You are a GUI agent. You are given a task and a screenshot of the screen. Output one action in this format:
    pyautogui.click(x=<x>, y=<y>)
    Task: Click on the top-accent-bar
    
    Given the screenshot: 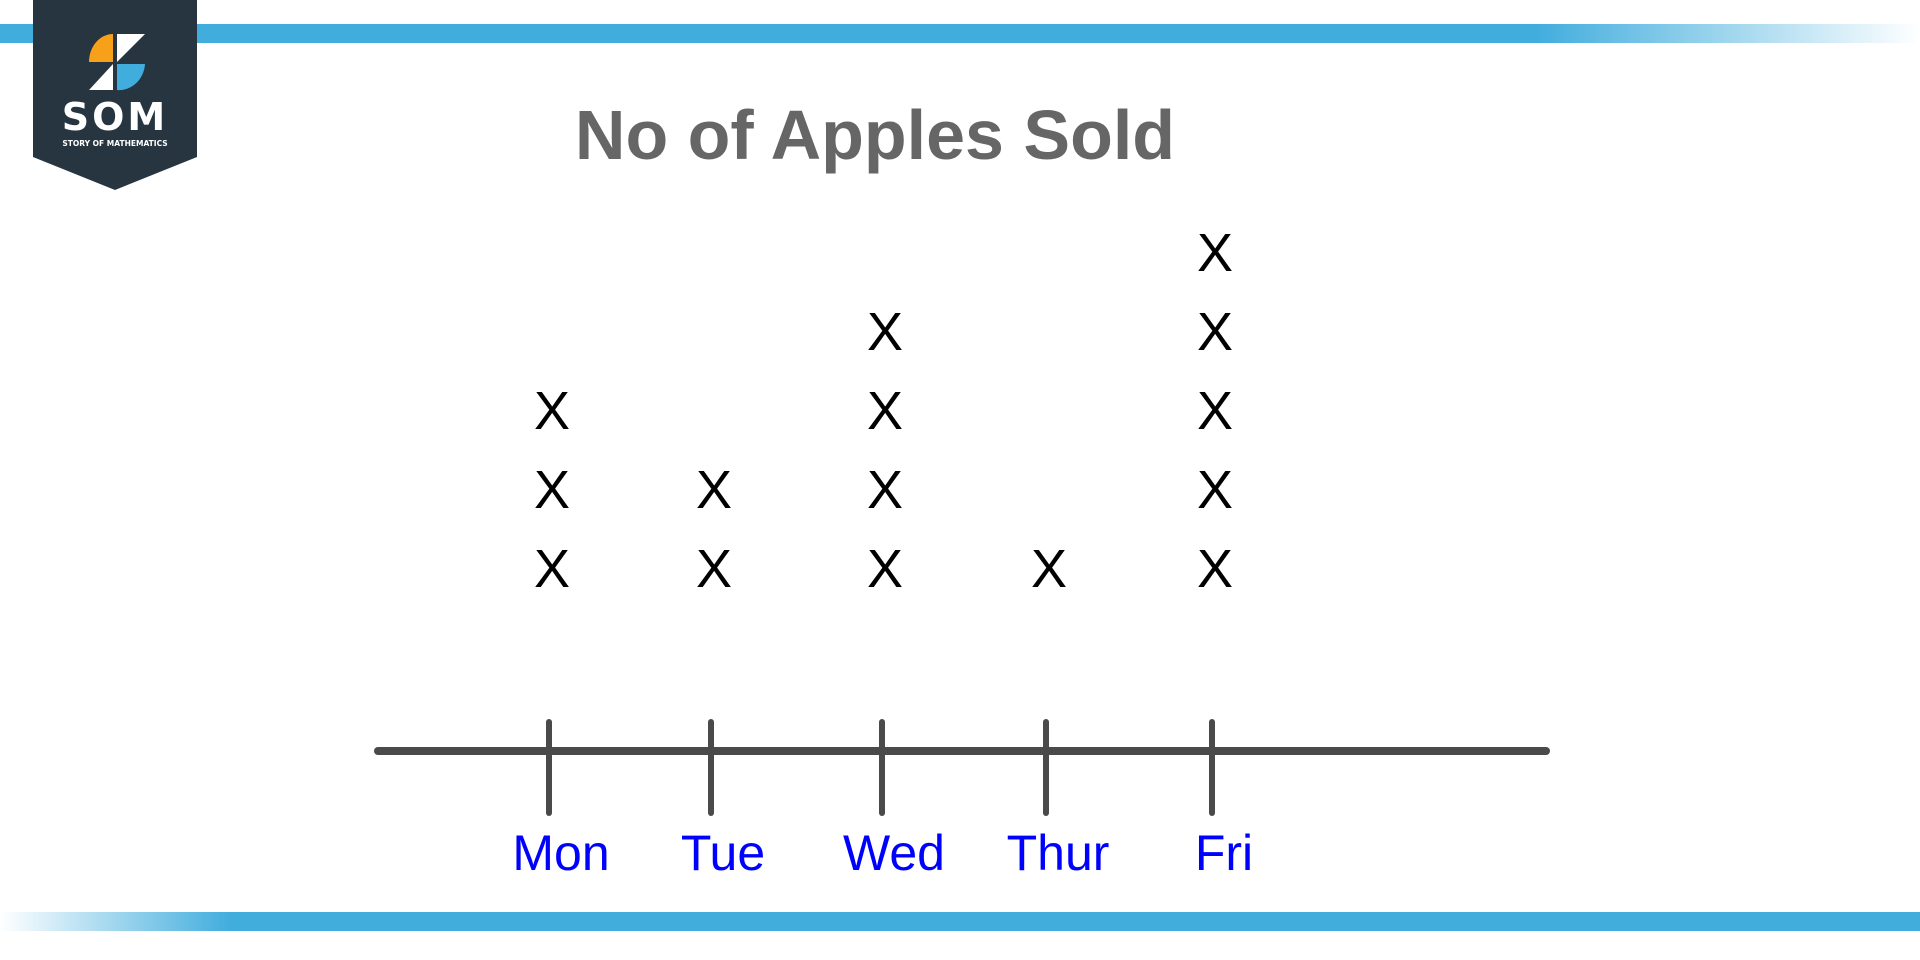 What is the action you would take?
    pyautogui.click(x=960, y=33)
    